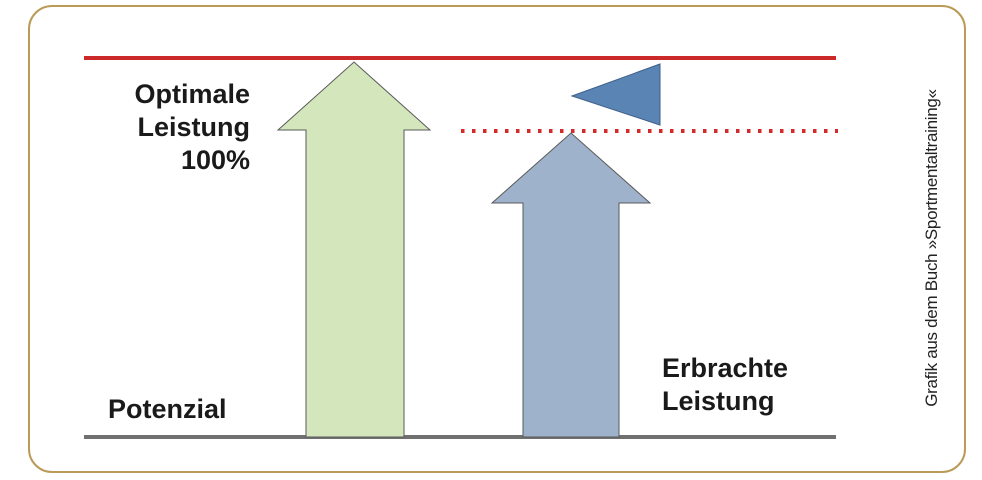 The width and height of the screenshot is (982, 480). I want to click on achieved-label-line-2: Leistung, so click(718, 401).